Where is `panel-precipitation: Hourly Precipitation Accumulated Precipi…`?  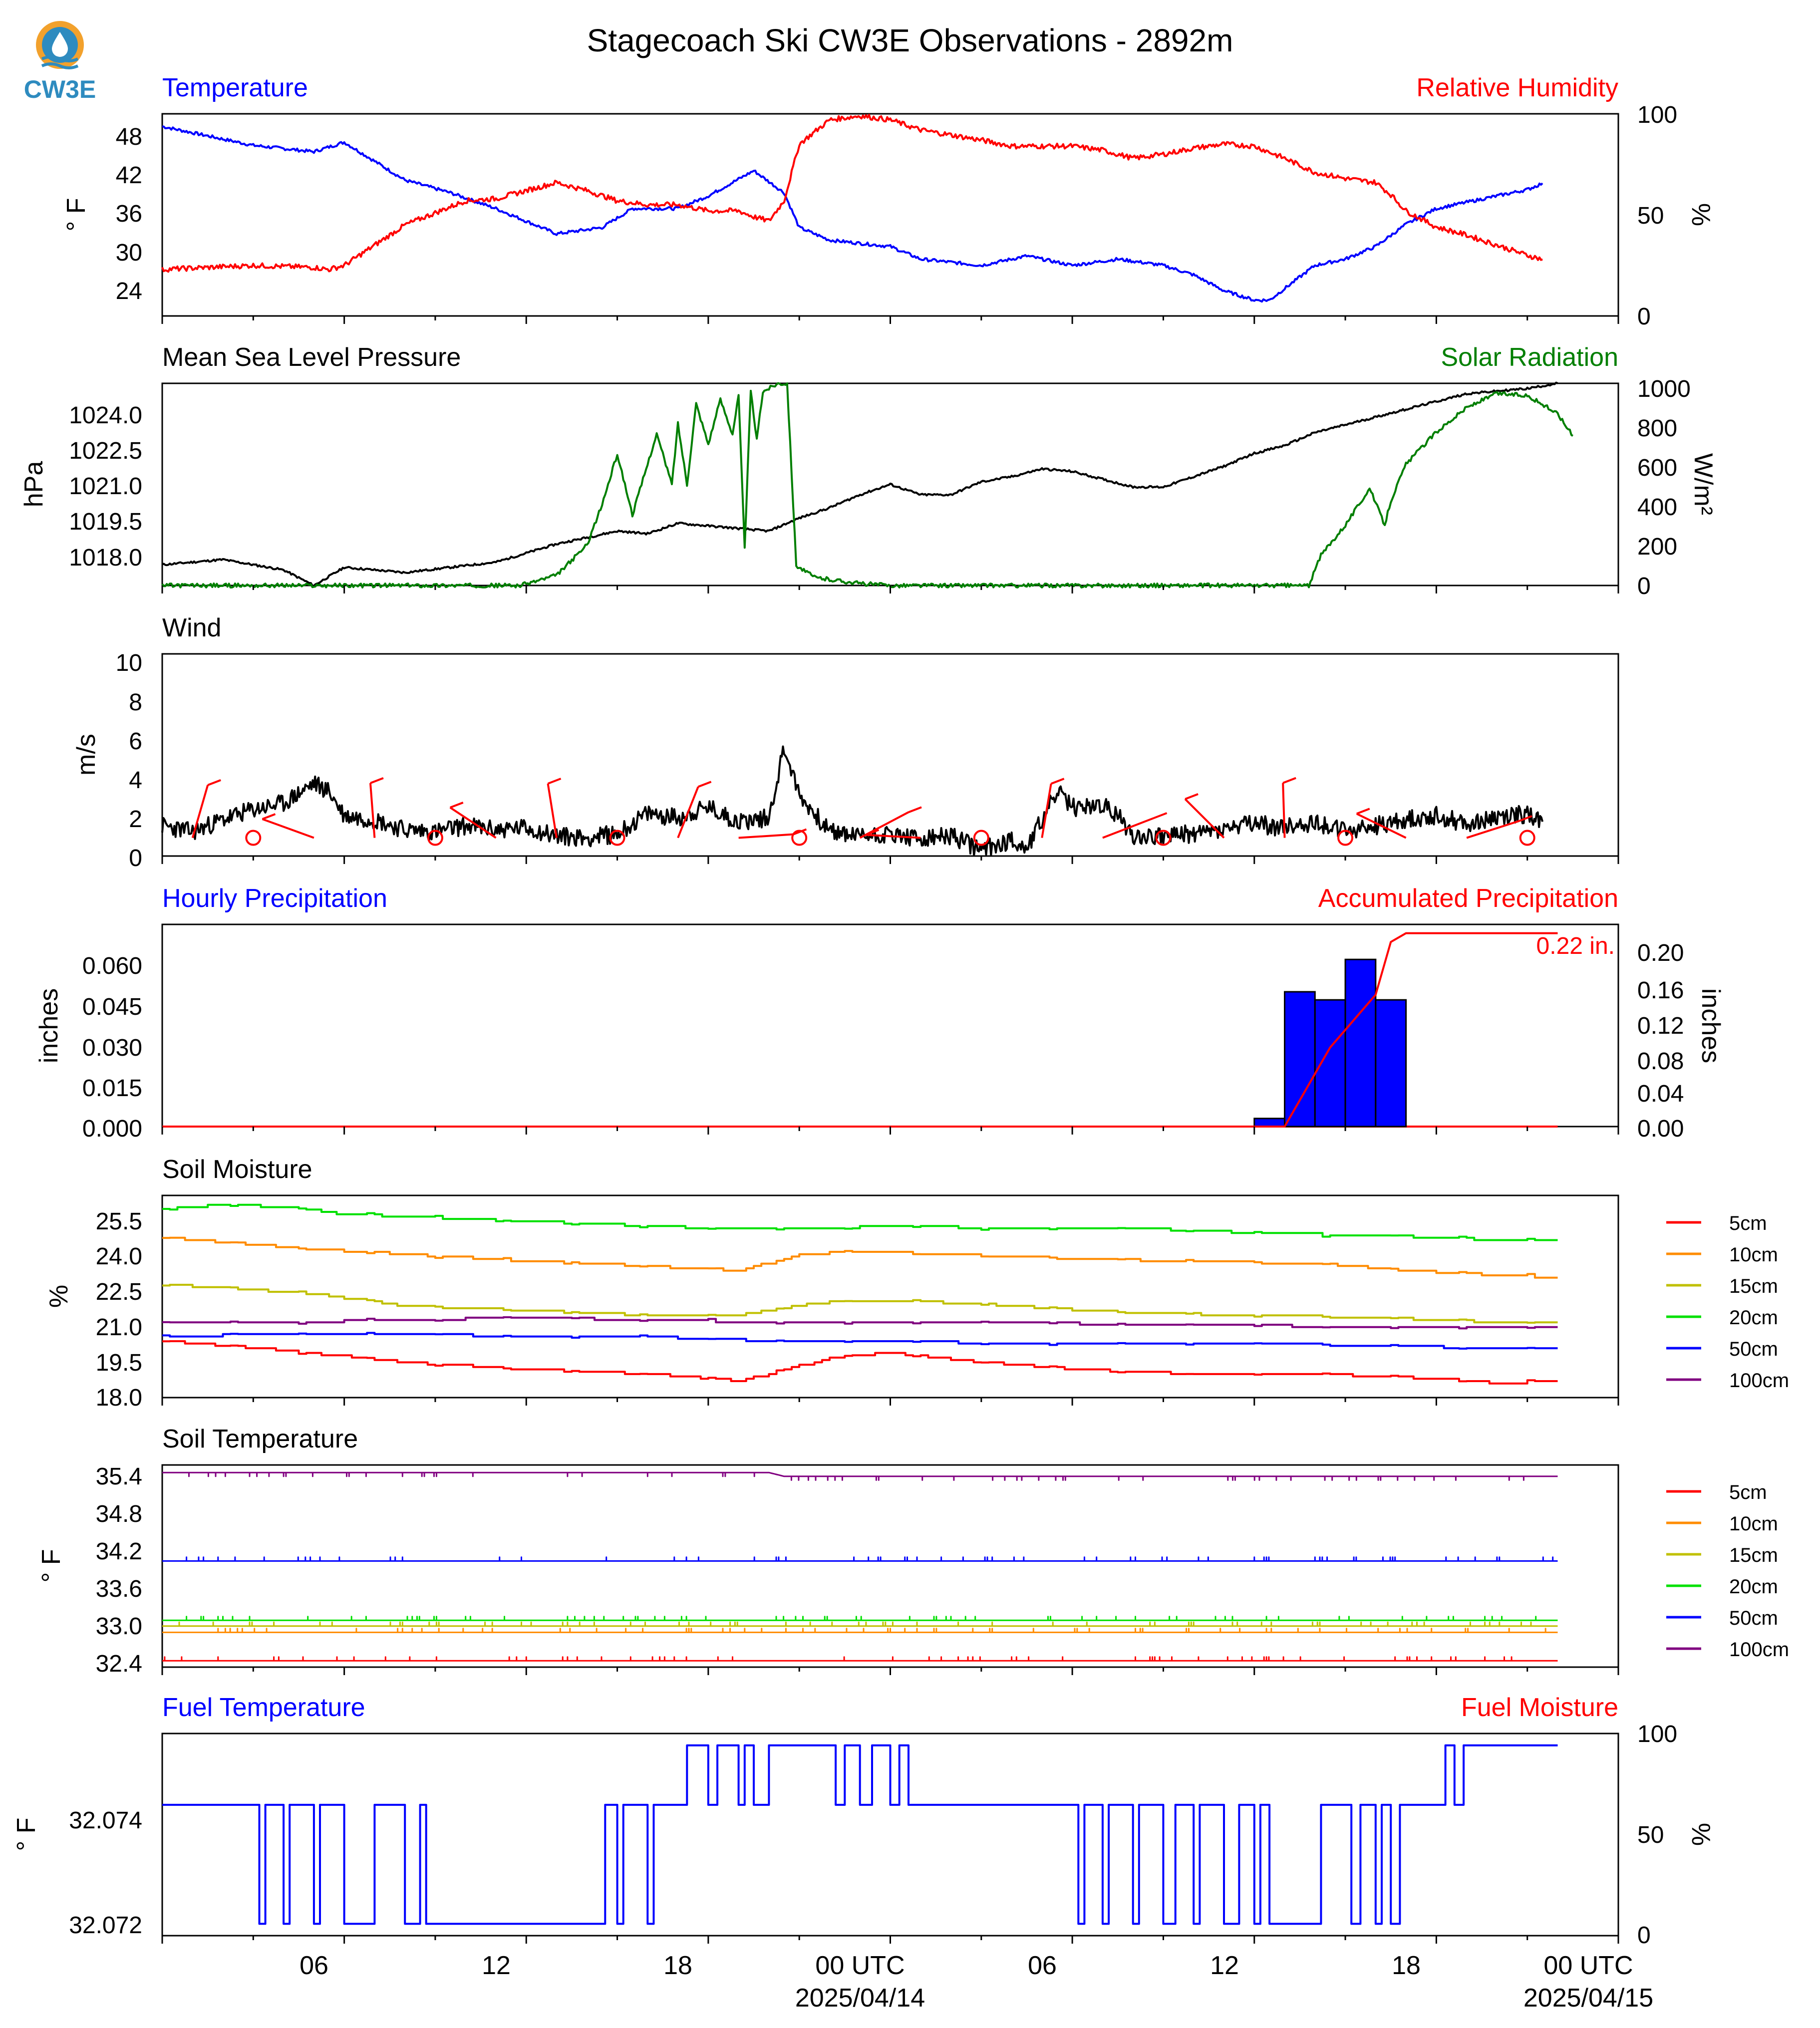 panel-precipitation: Hourly Precipitation Accumulated Precipi… is located at coordinates (879, 1013).